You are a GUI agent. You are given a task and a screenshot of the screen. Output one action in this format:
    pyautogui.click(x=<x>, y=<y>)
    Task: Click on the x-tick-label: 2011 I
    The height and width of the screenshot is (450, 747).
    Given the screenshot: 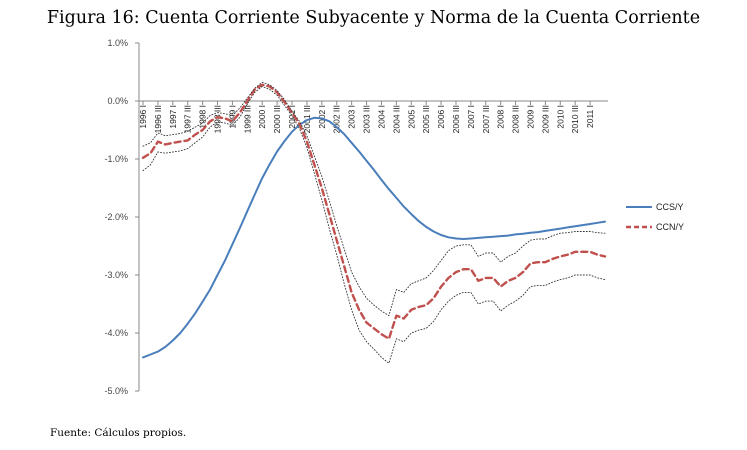 What is the action you would take?
    pyautogui.click(x=590, y=116)
    